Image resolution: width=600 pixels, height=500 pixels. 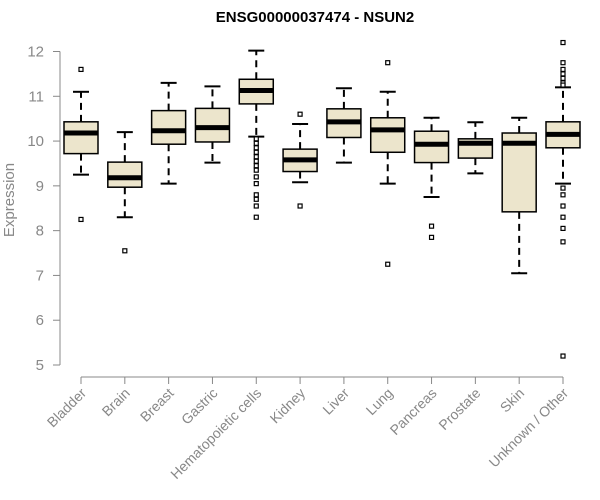 What do you see at coordinates (288, 406) in the screenshot?
I see `x-tick-label: Kidney` at bounding box center [288, 406].